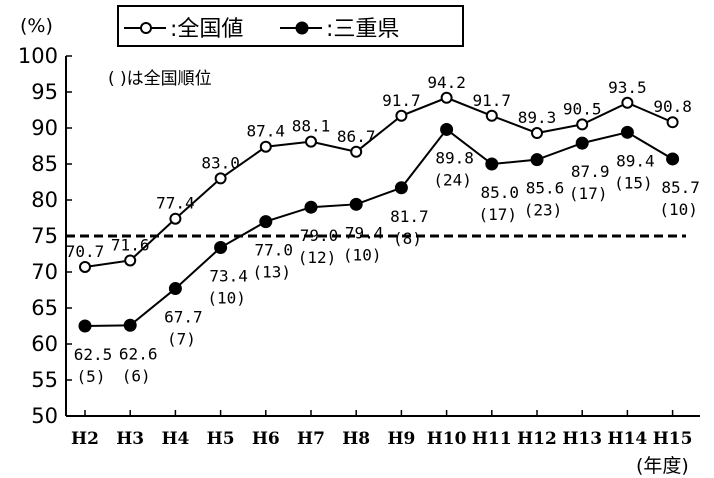 This screenshot has width=714, height=478. I want to click on y-tick-label: 60, so click(44, 344).